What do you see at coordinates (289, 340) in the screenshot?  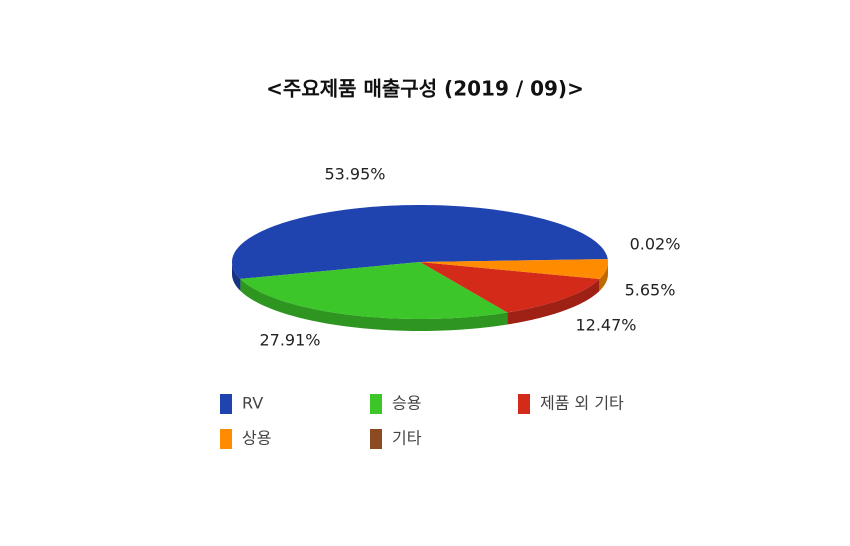 I see `value-label: 27.91%` at bounding box center [289, 340].